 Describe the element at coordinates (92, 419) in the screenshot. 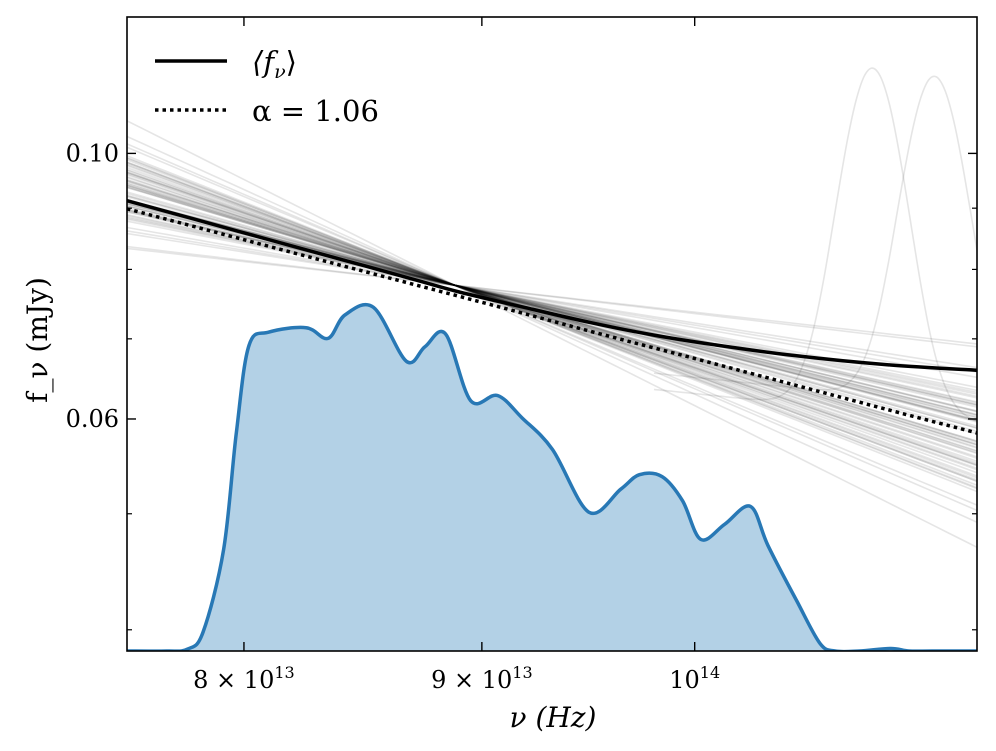

I see `y-tick-label: 0.06` at that location.